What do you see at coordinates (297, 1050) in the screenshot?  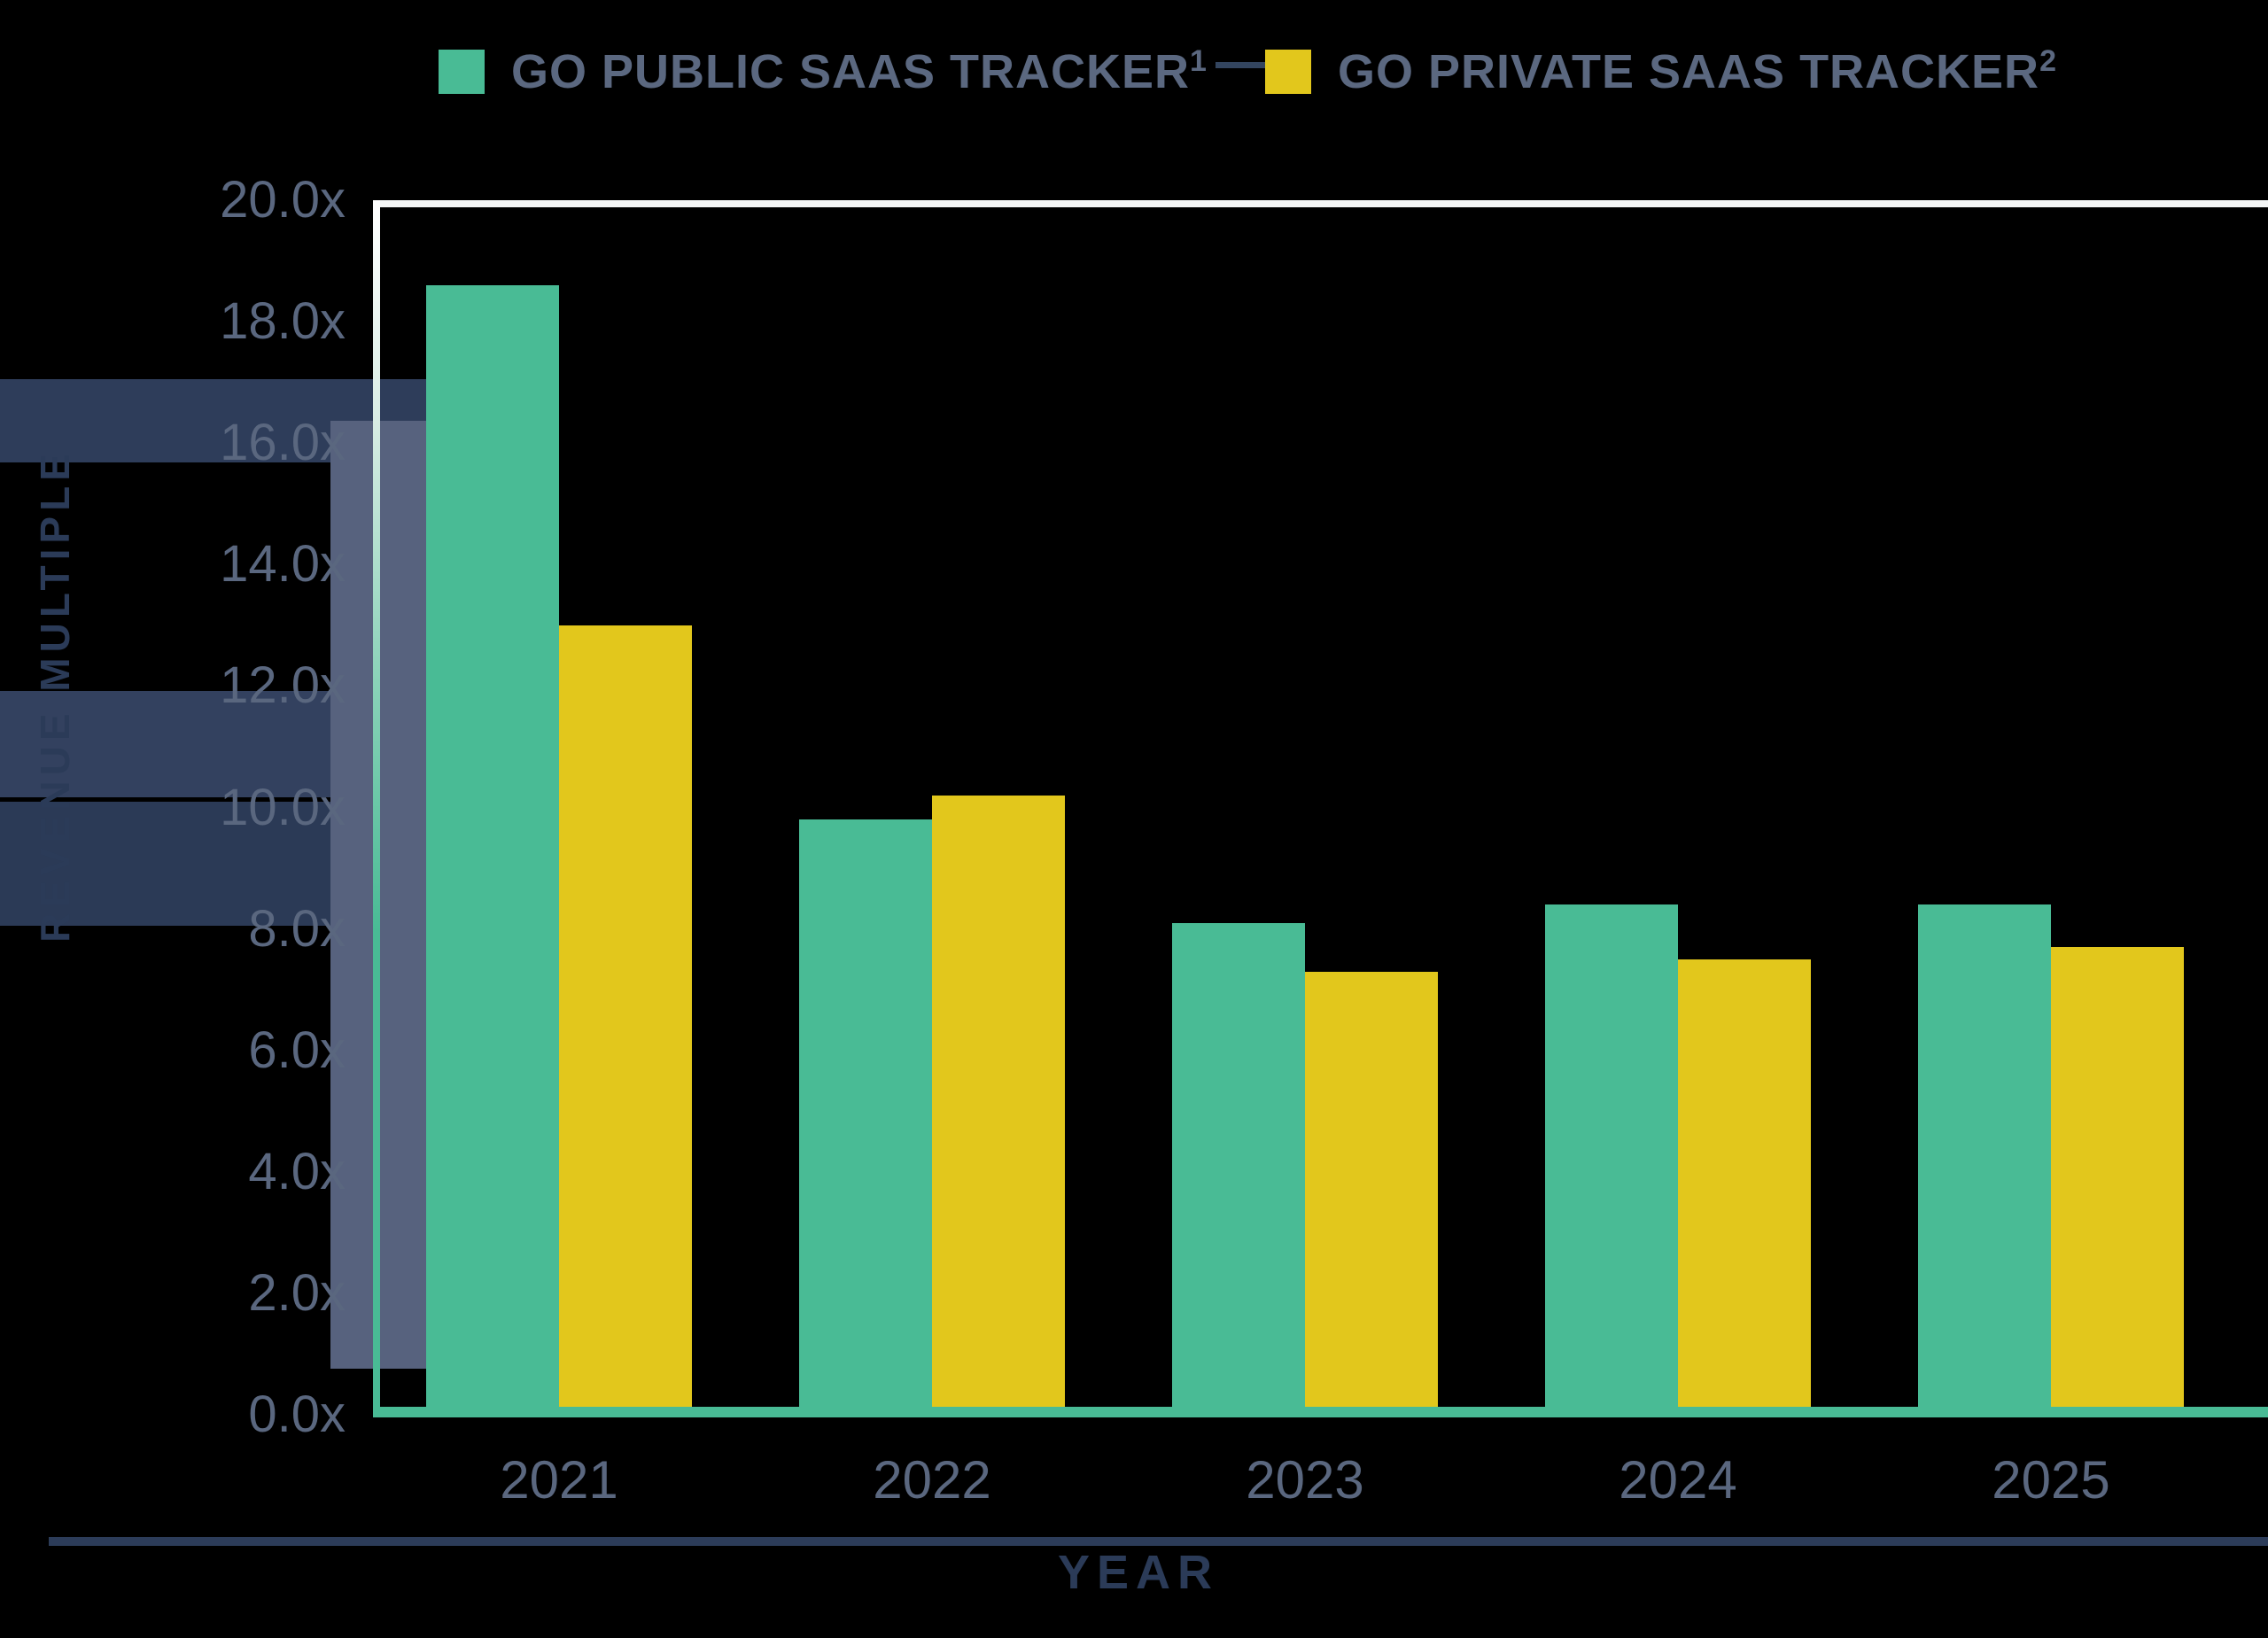 I see `y-tick-label-6.0x: 6.0x` at bounding box center [297, 1050].